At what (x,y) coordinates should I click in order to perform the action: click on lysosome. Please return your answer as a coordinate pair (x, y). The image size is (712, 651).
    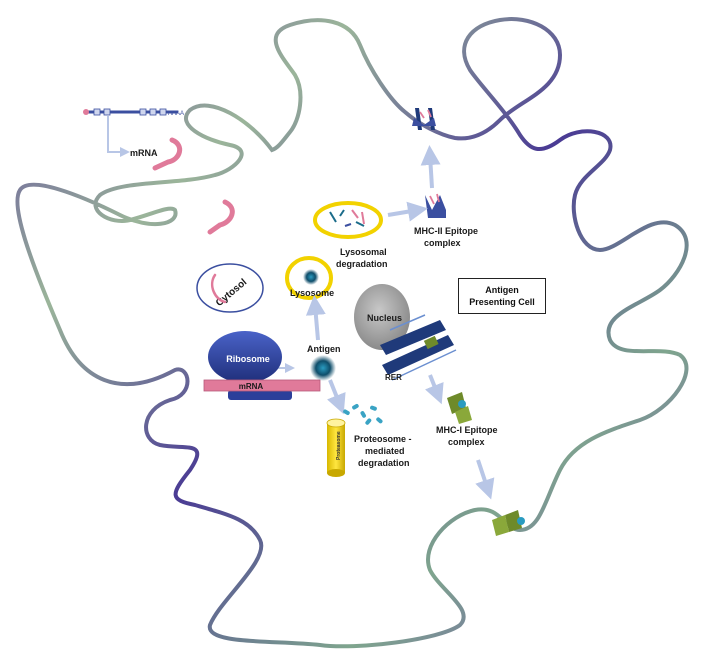
    Looking at the image, I should click on (309, 278).